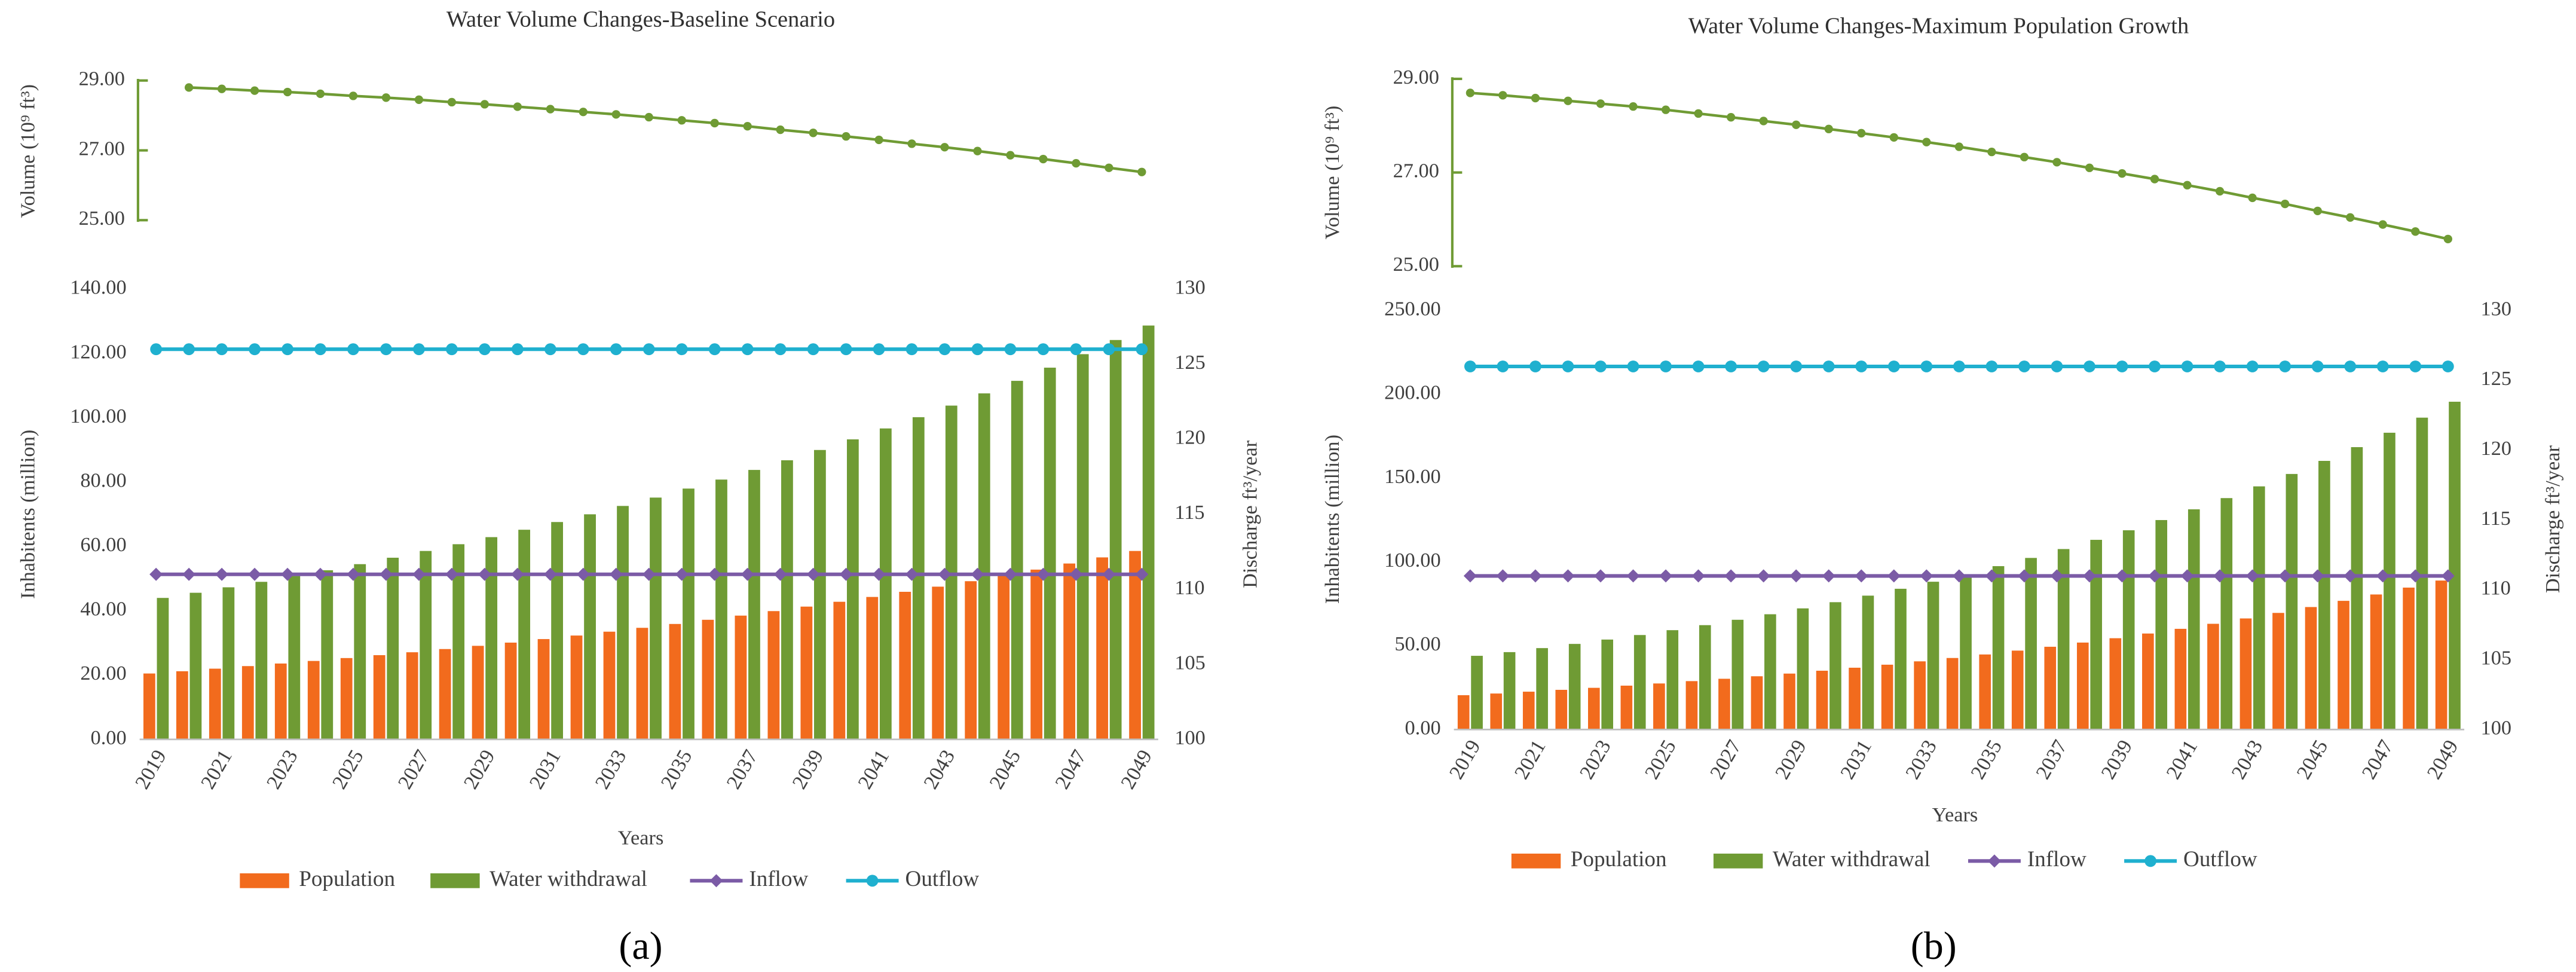  I want to click on legend-label: Population, so click(347, 879).